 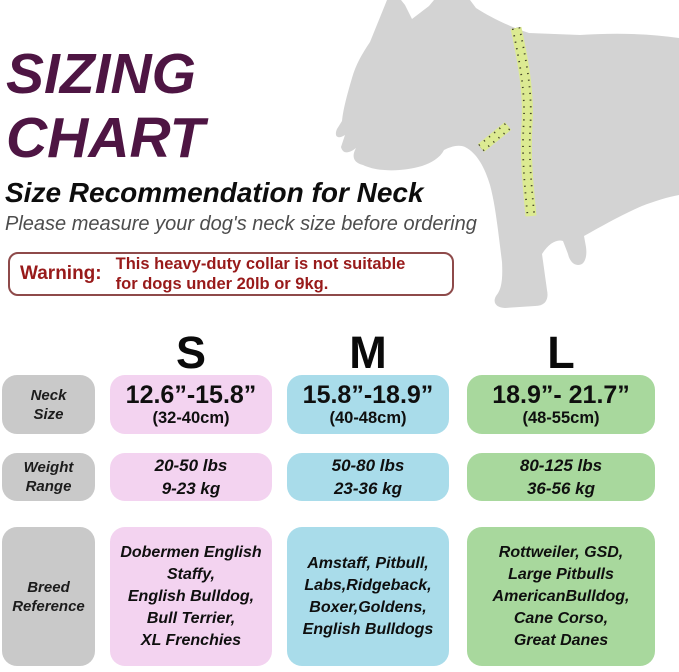 I want to click on weight-range-value-l: 80-125 lbs 36-56 kg, so click(x=561, y=477).